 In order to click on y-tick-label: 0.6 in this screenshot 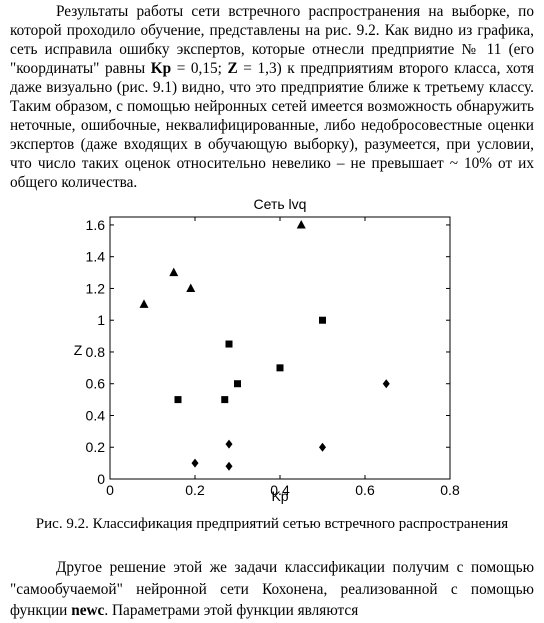, I will do `click(96, 384)`.